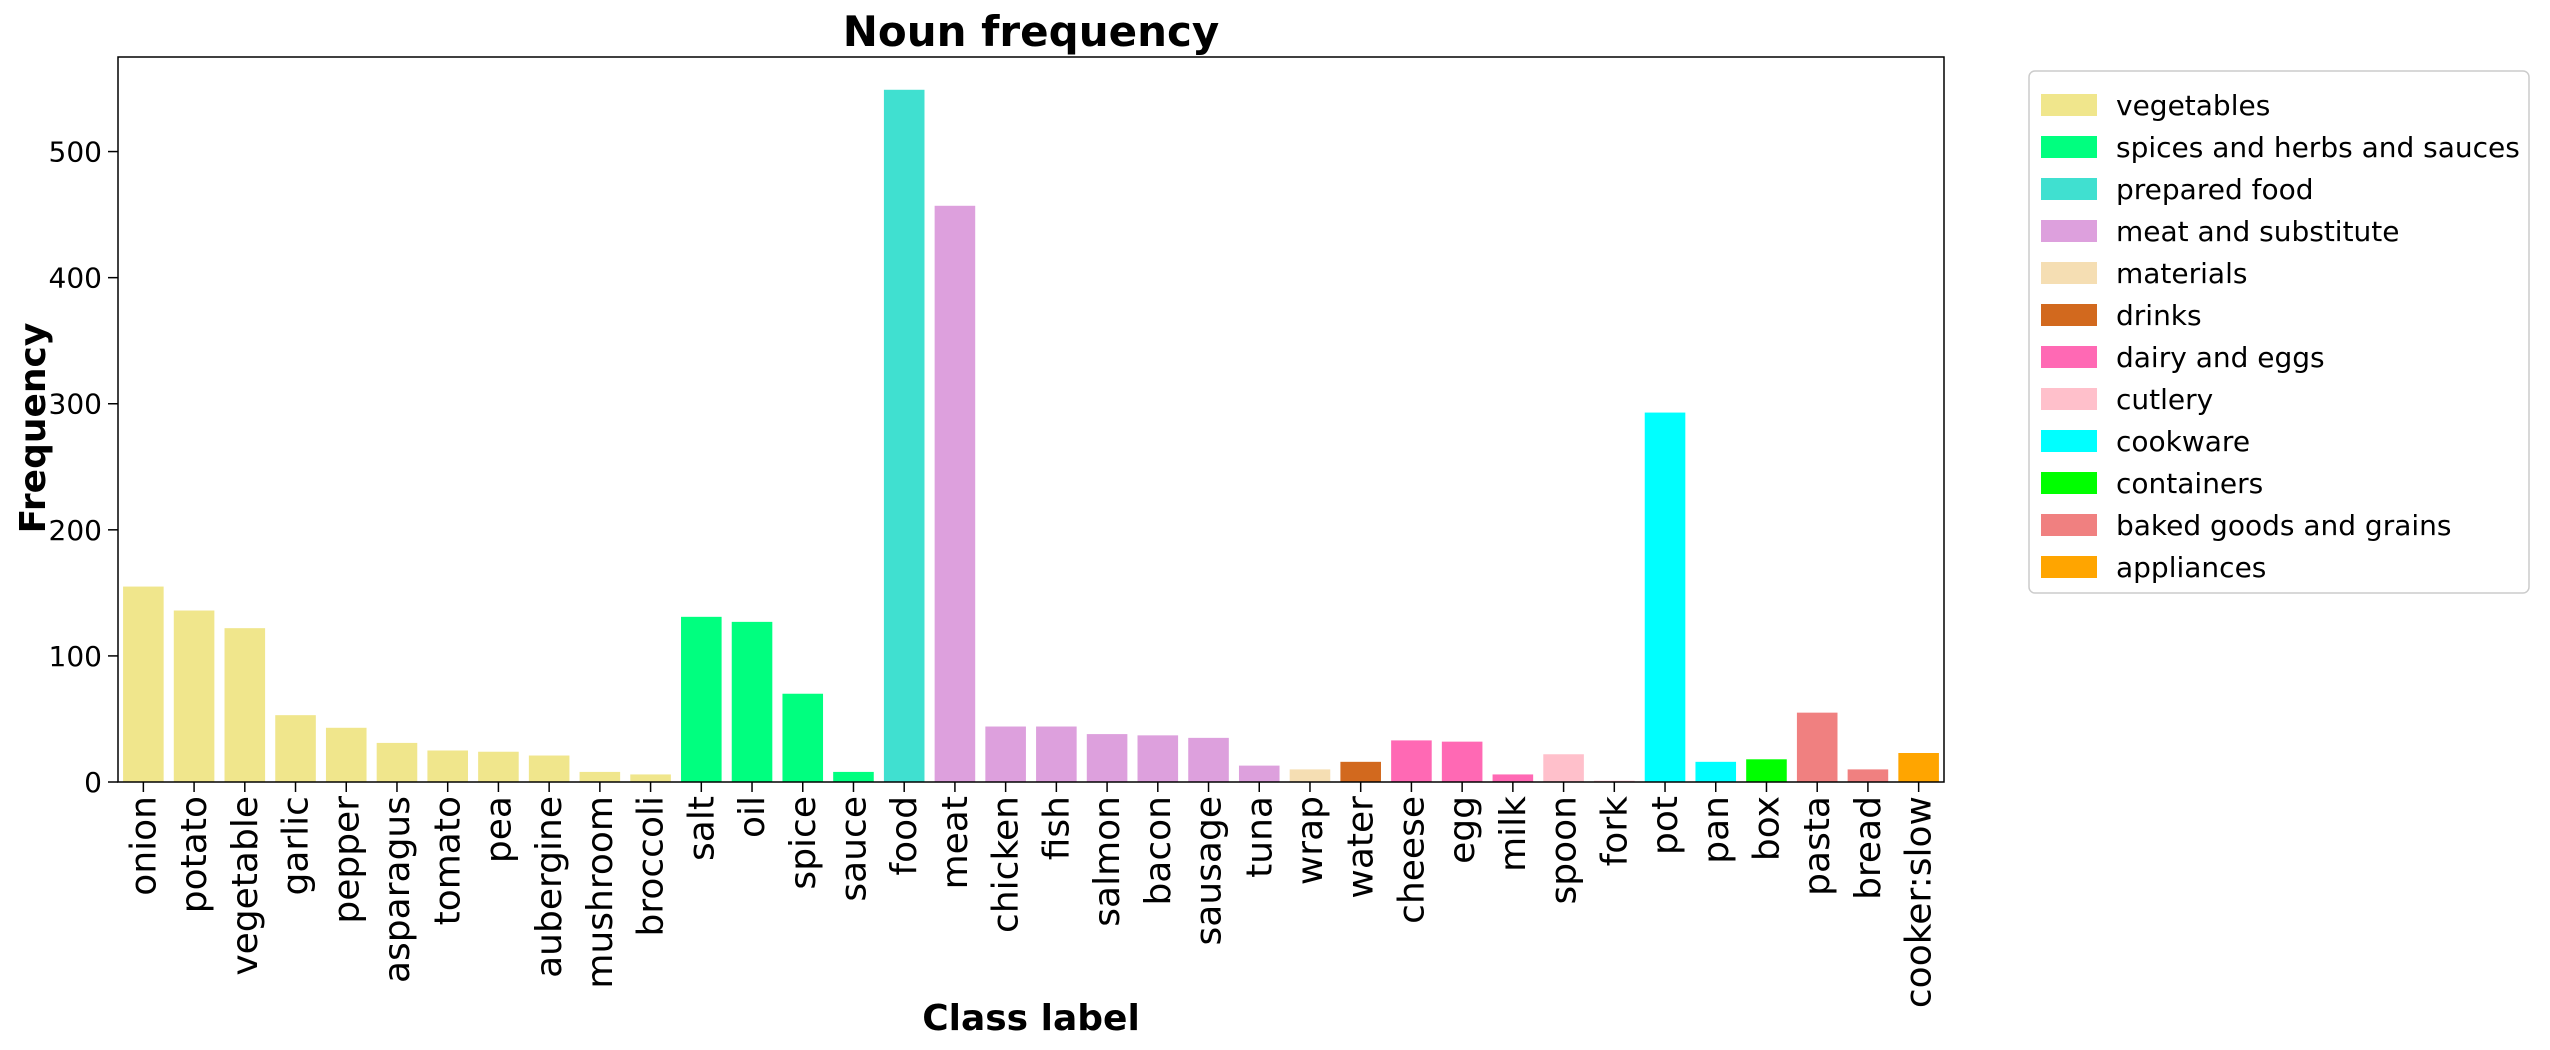 Image resolution: width=2550 pixels, height=1050 pixels. Describe the element at coordinates (1462, 830) in the screenshot. I see `x-tick-label: egg` at that location.